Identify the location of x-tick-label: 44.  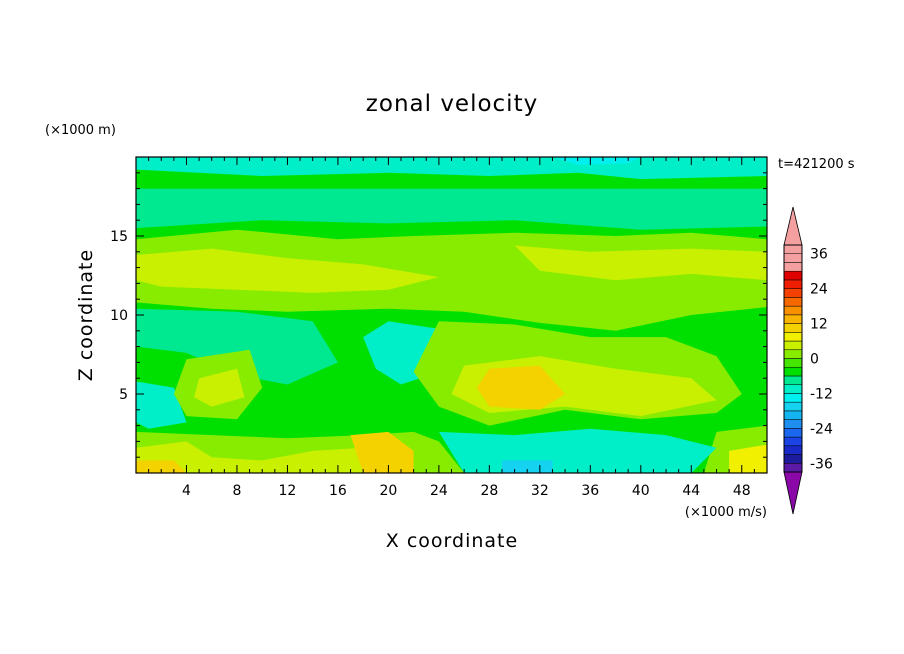
(691, 491).